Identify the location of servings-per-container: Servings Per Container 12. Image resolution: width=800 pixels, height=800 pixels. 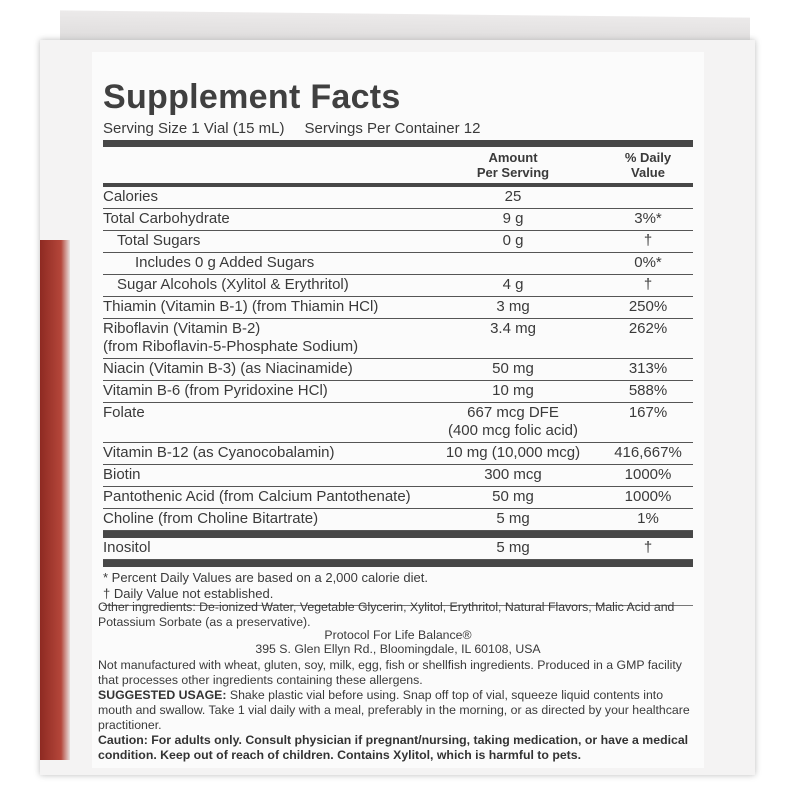
(392, 128).